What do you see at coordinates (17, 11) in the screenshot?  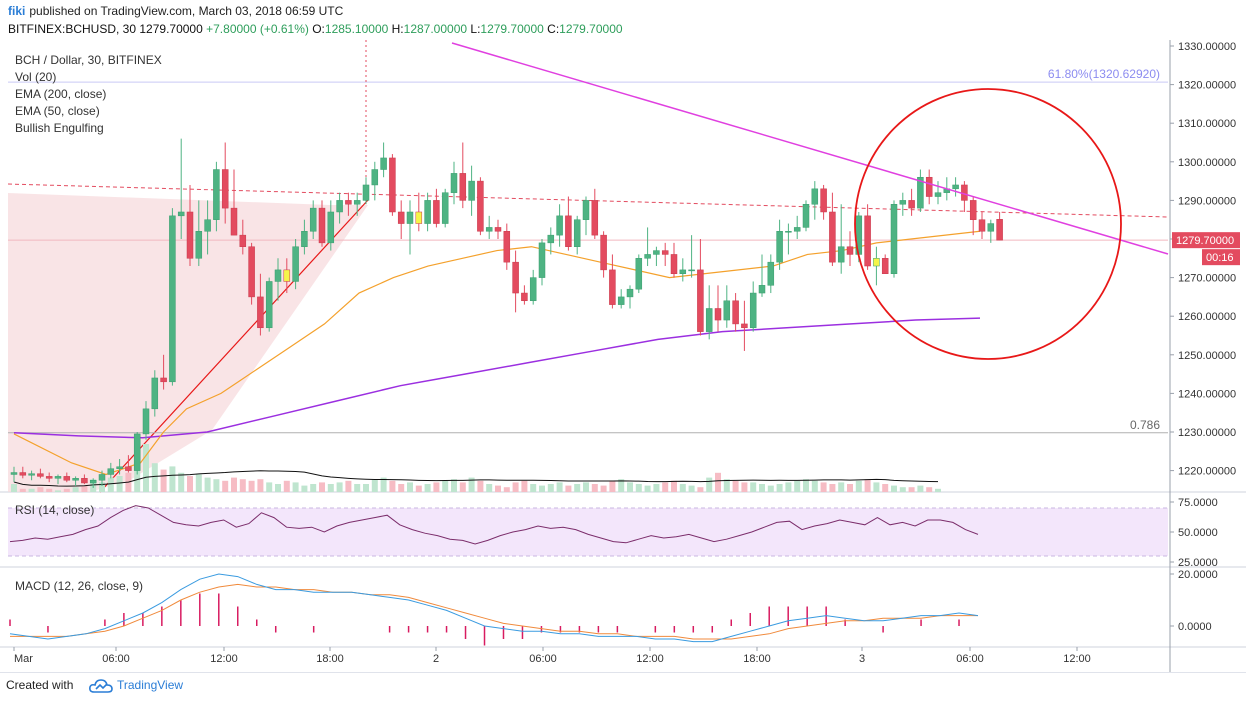 I see `author-name: fiki` at bounding box center [17, 11].